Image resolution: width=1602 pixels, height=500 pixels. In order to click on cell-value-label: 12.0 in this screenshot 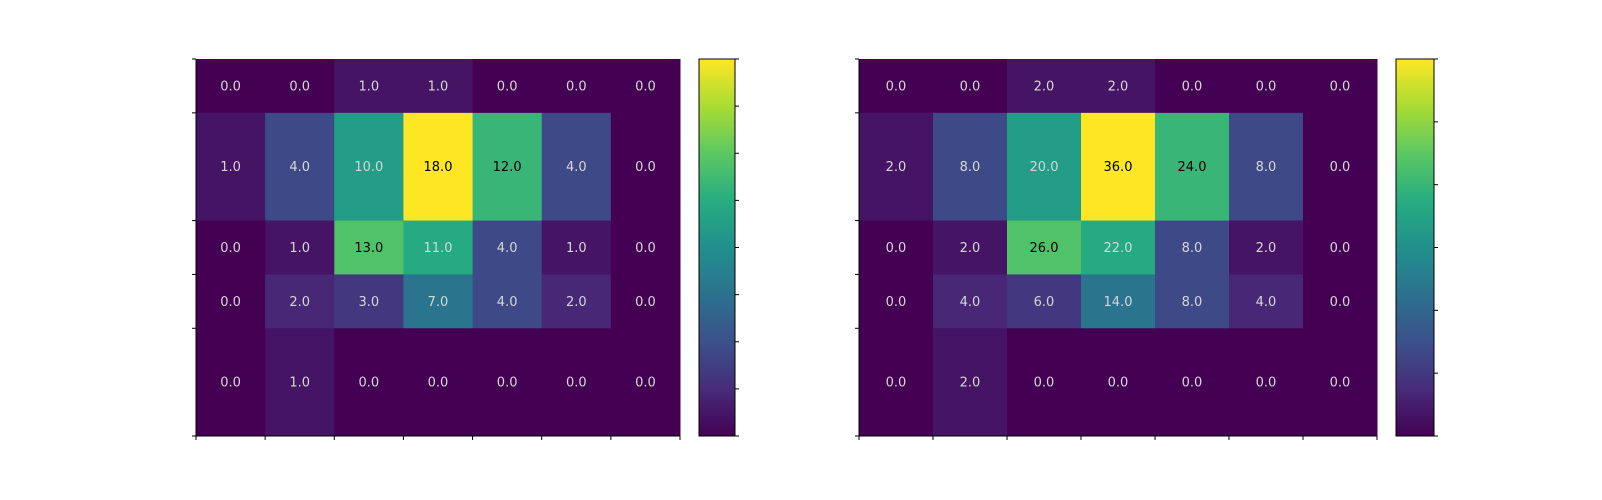, I will do `click(507, 167)`.